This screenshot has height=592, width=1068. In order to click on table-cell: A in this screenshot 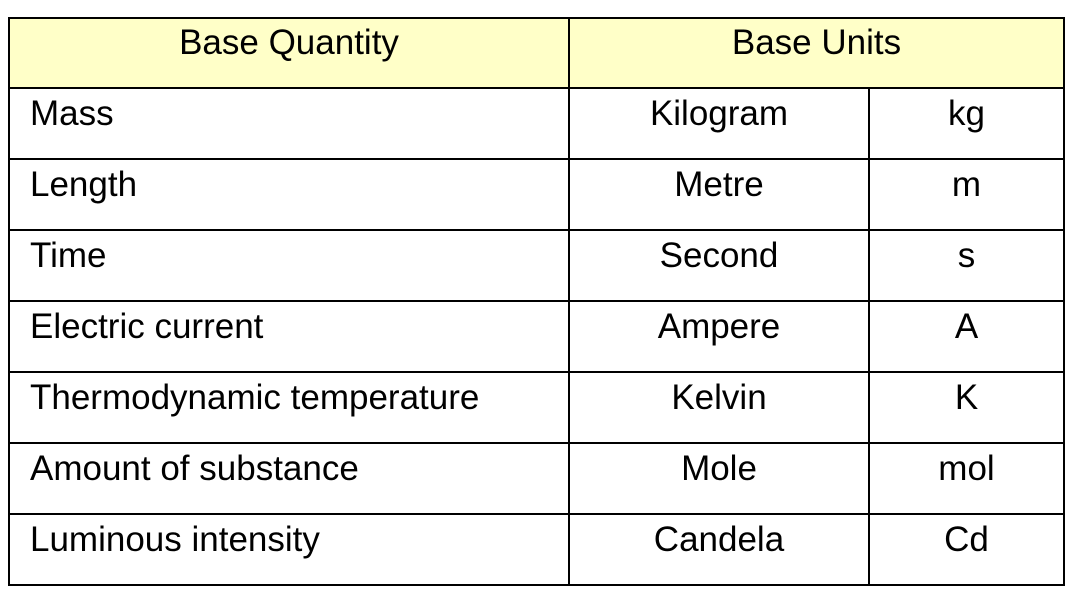, I will do `click(966, 336)`.